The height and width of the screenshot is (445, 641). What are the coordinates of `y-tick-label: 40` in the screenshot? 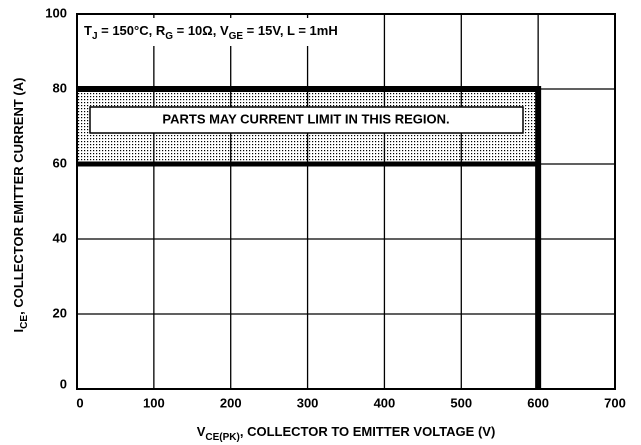 It's located at (60, 237).